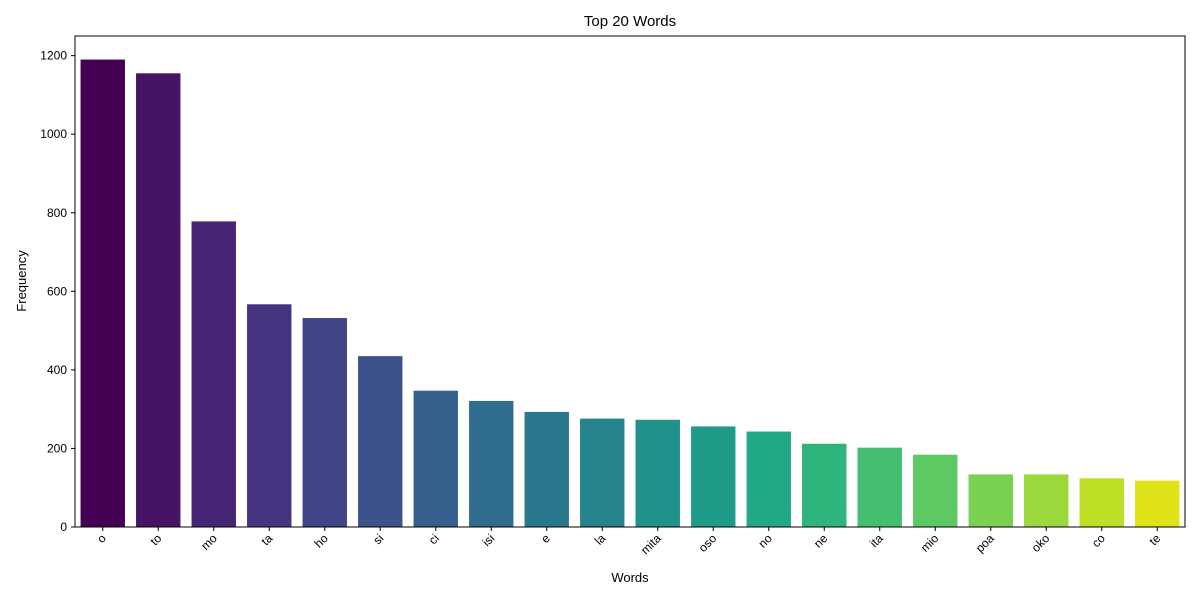 Image resolution: width=1200 pixels, height=605 pixels. I want to click on bar-ita, so click(879, 487).